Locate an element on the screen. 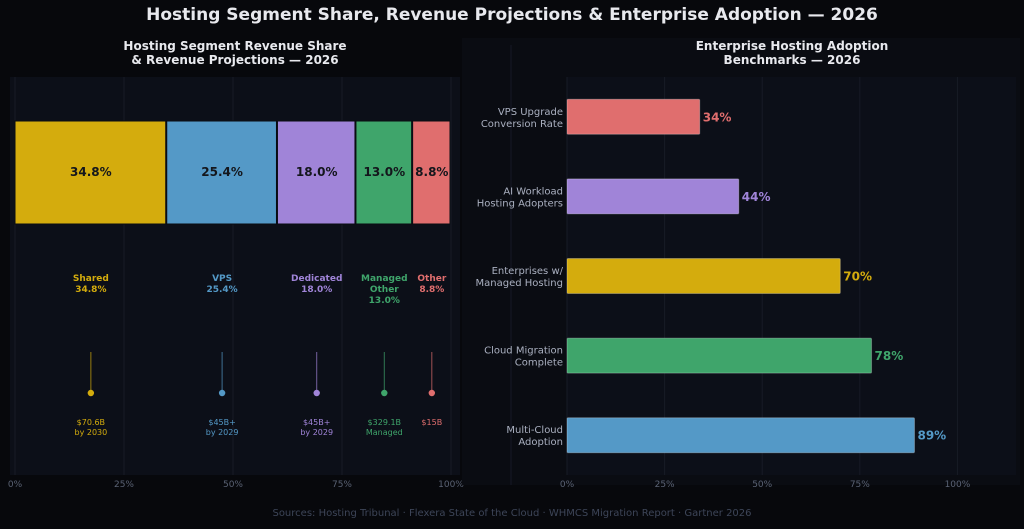 This screenshot has height=529, width=1024. segment-bar-other is located at coordinates (431, 172).